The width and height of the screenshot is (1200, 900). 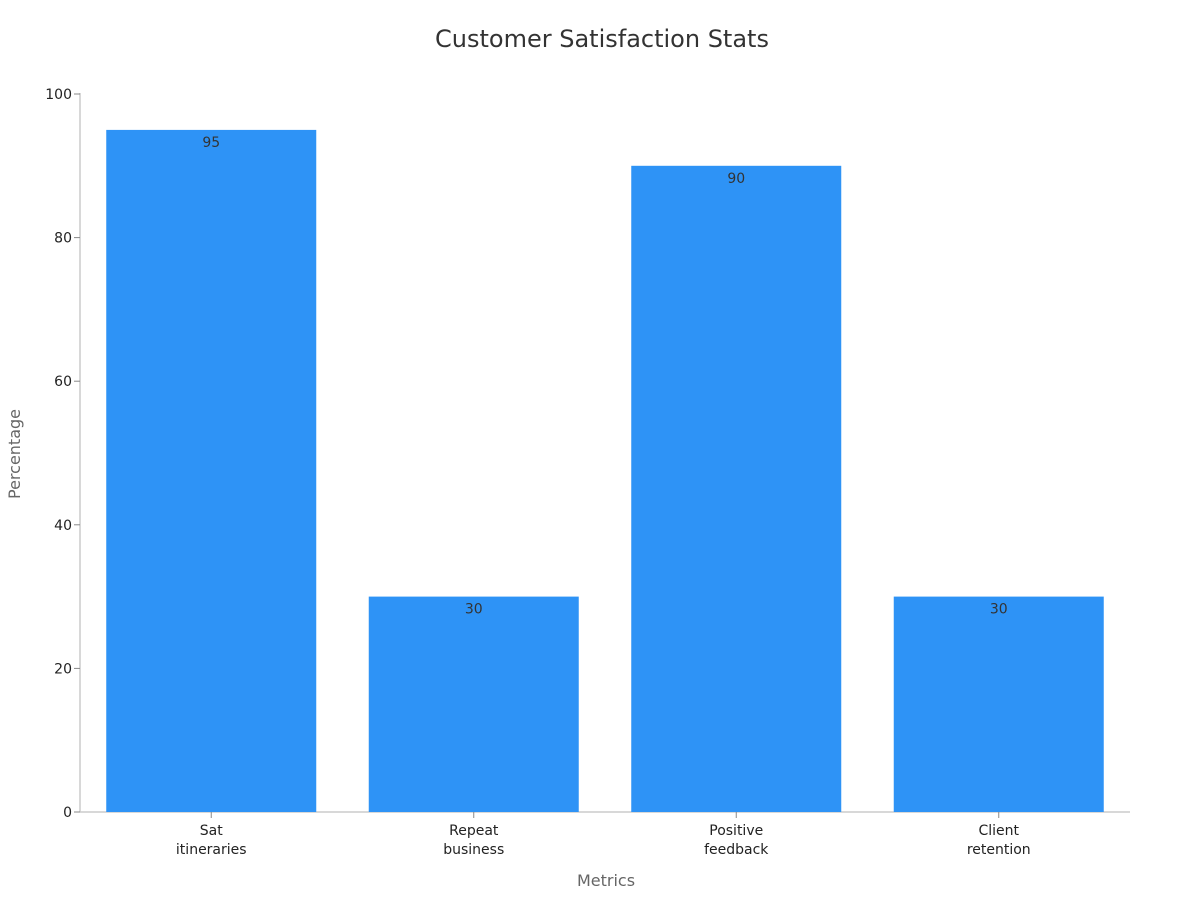 What do you see at coordinates (999, 840) in the screenshot?
I see `x-tick-label: Client retention` at bounding box center [999, 840].